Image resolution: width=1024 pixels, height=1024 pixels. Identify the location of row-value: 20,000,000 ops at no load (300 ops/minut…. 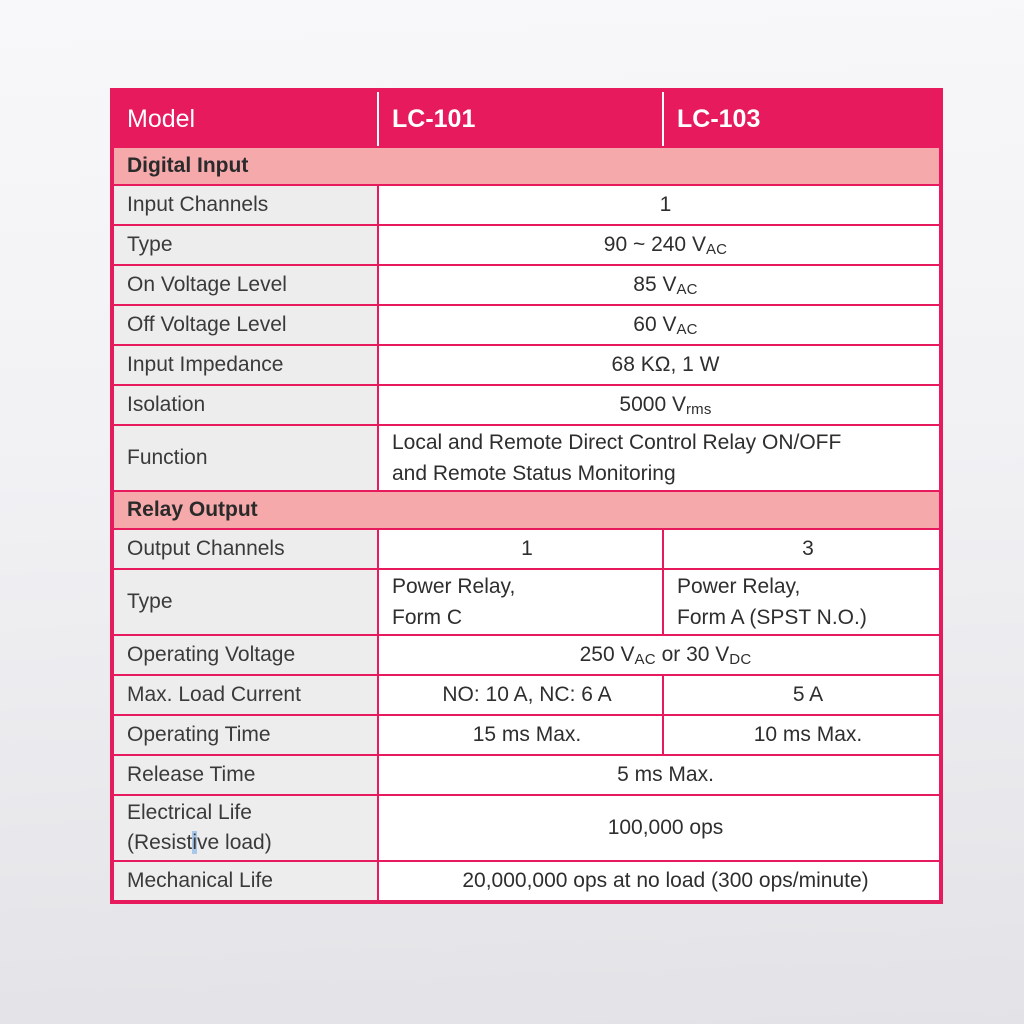
(658, 881).